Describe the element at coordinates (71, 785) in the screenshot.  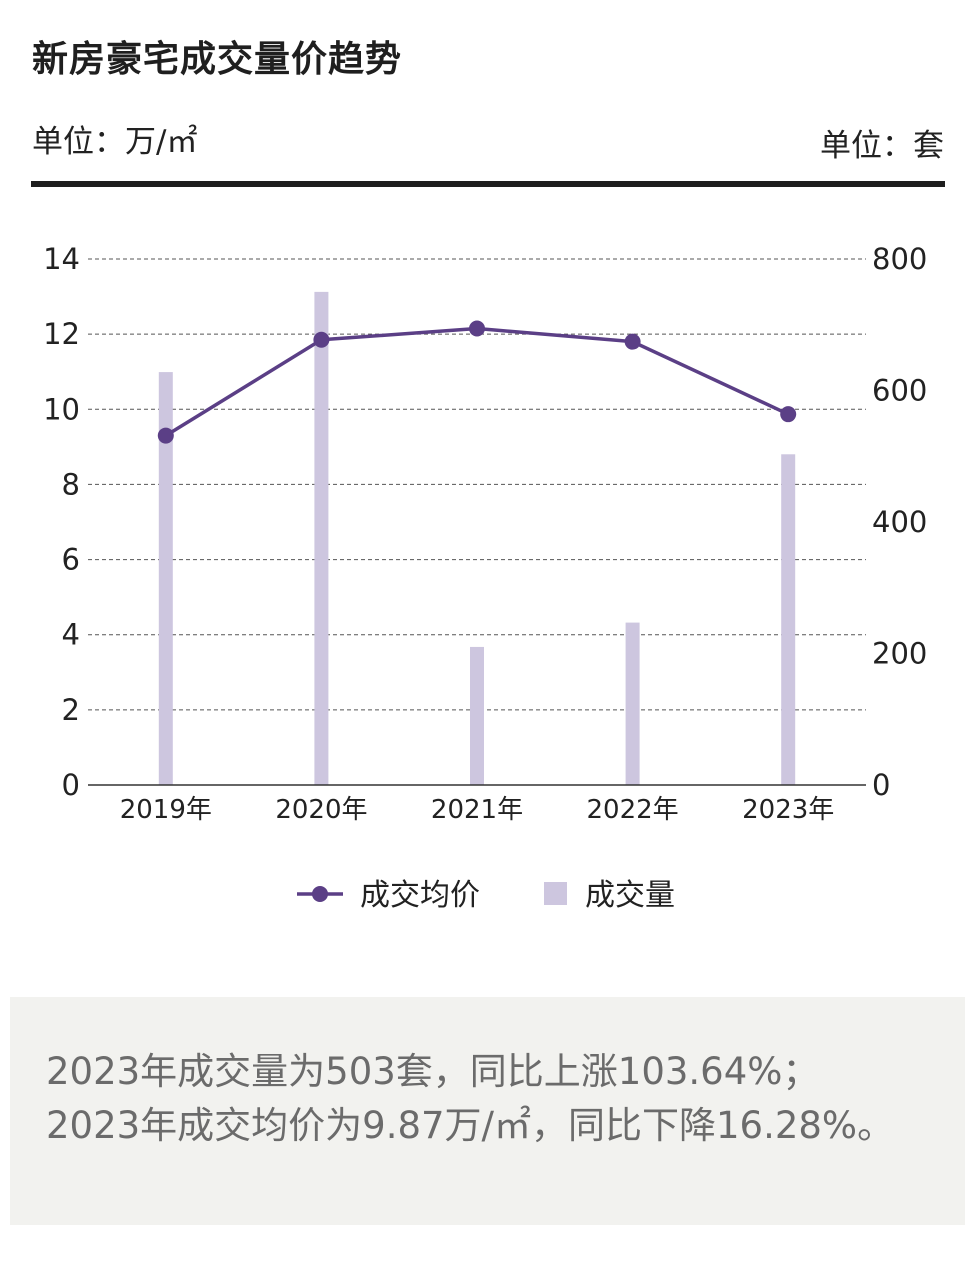
I see `y-left-tick-label: 0` at that location.